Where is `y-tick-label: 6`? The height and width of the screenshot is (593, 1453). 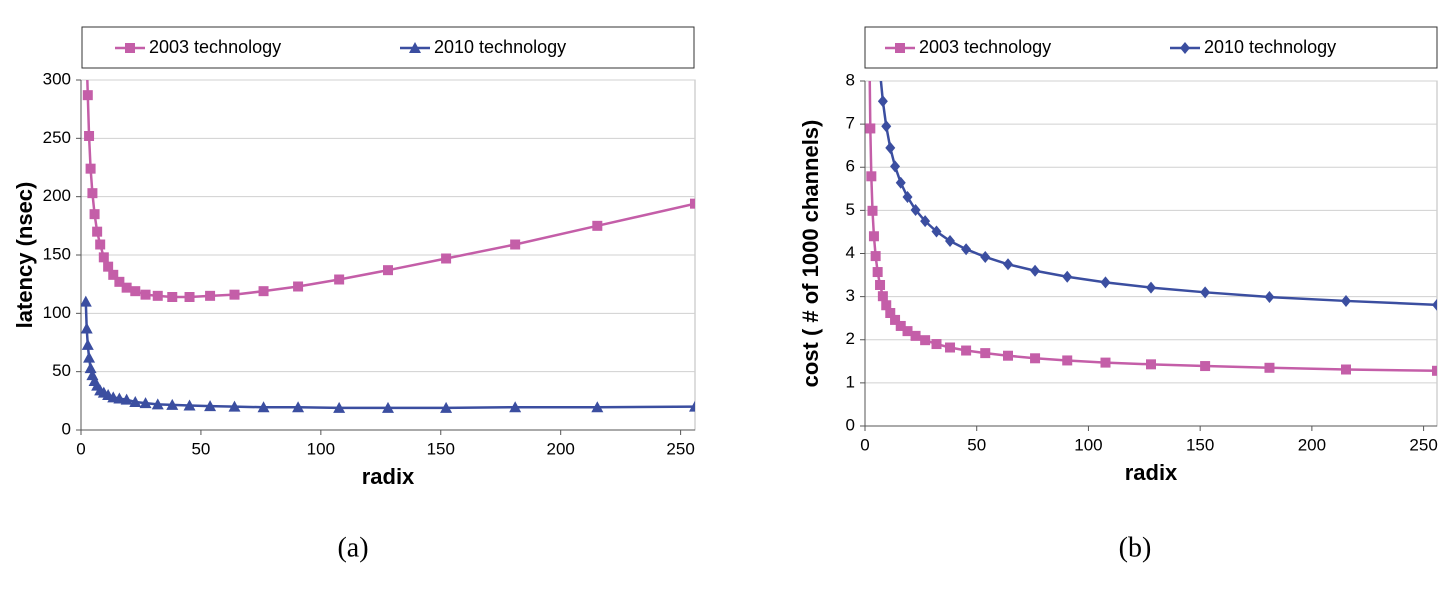 y-tick-label: 6 is located at coordinates (850, 166).